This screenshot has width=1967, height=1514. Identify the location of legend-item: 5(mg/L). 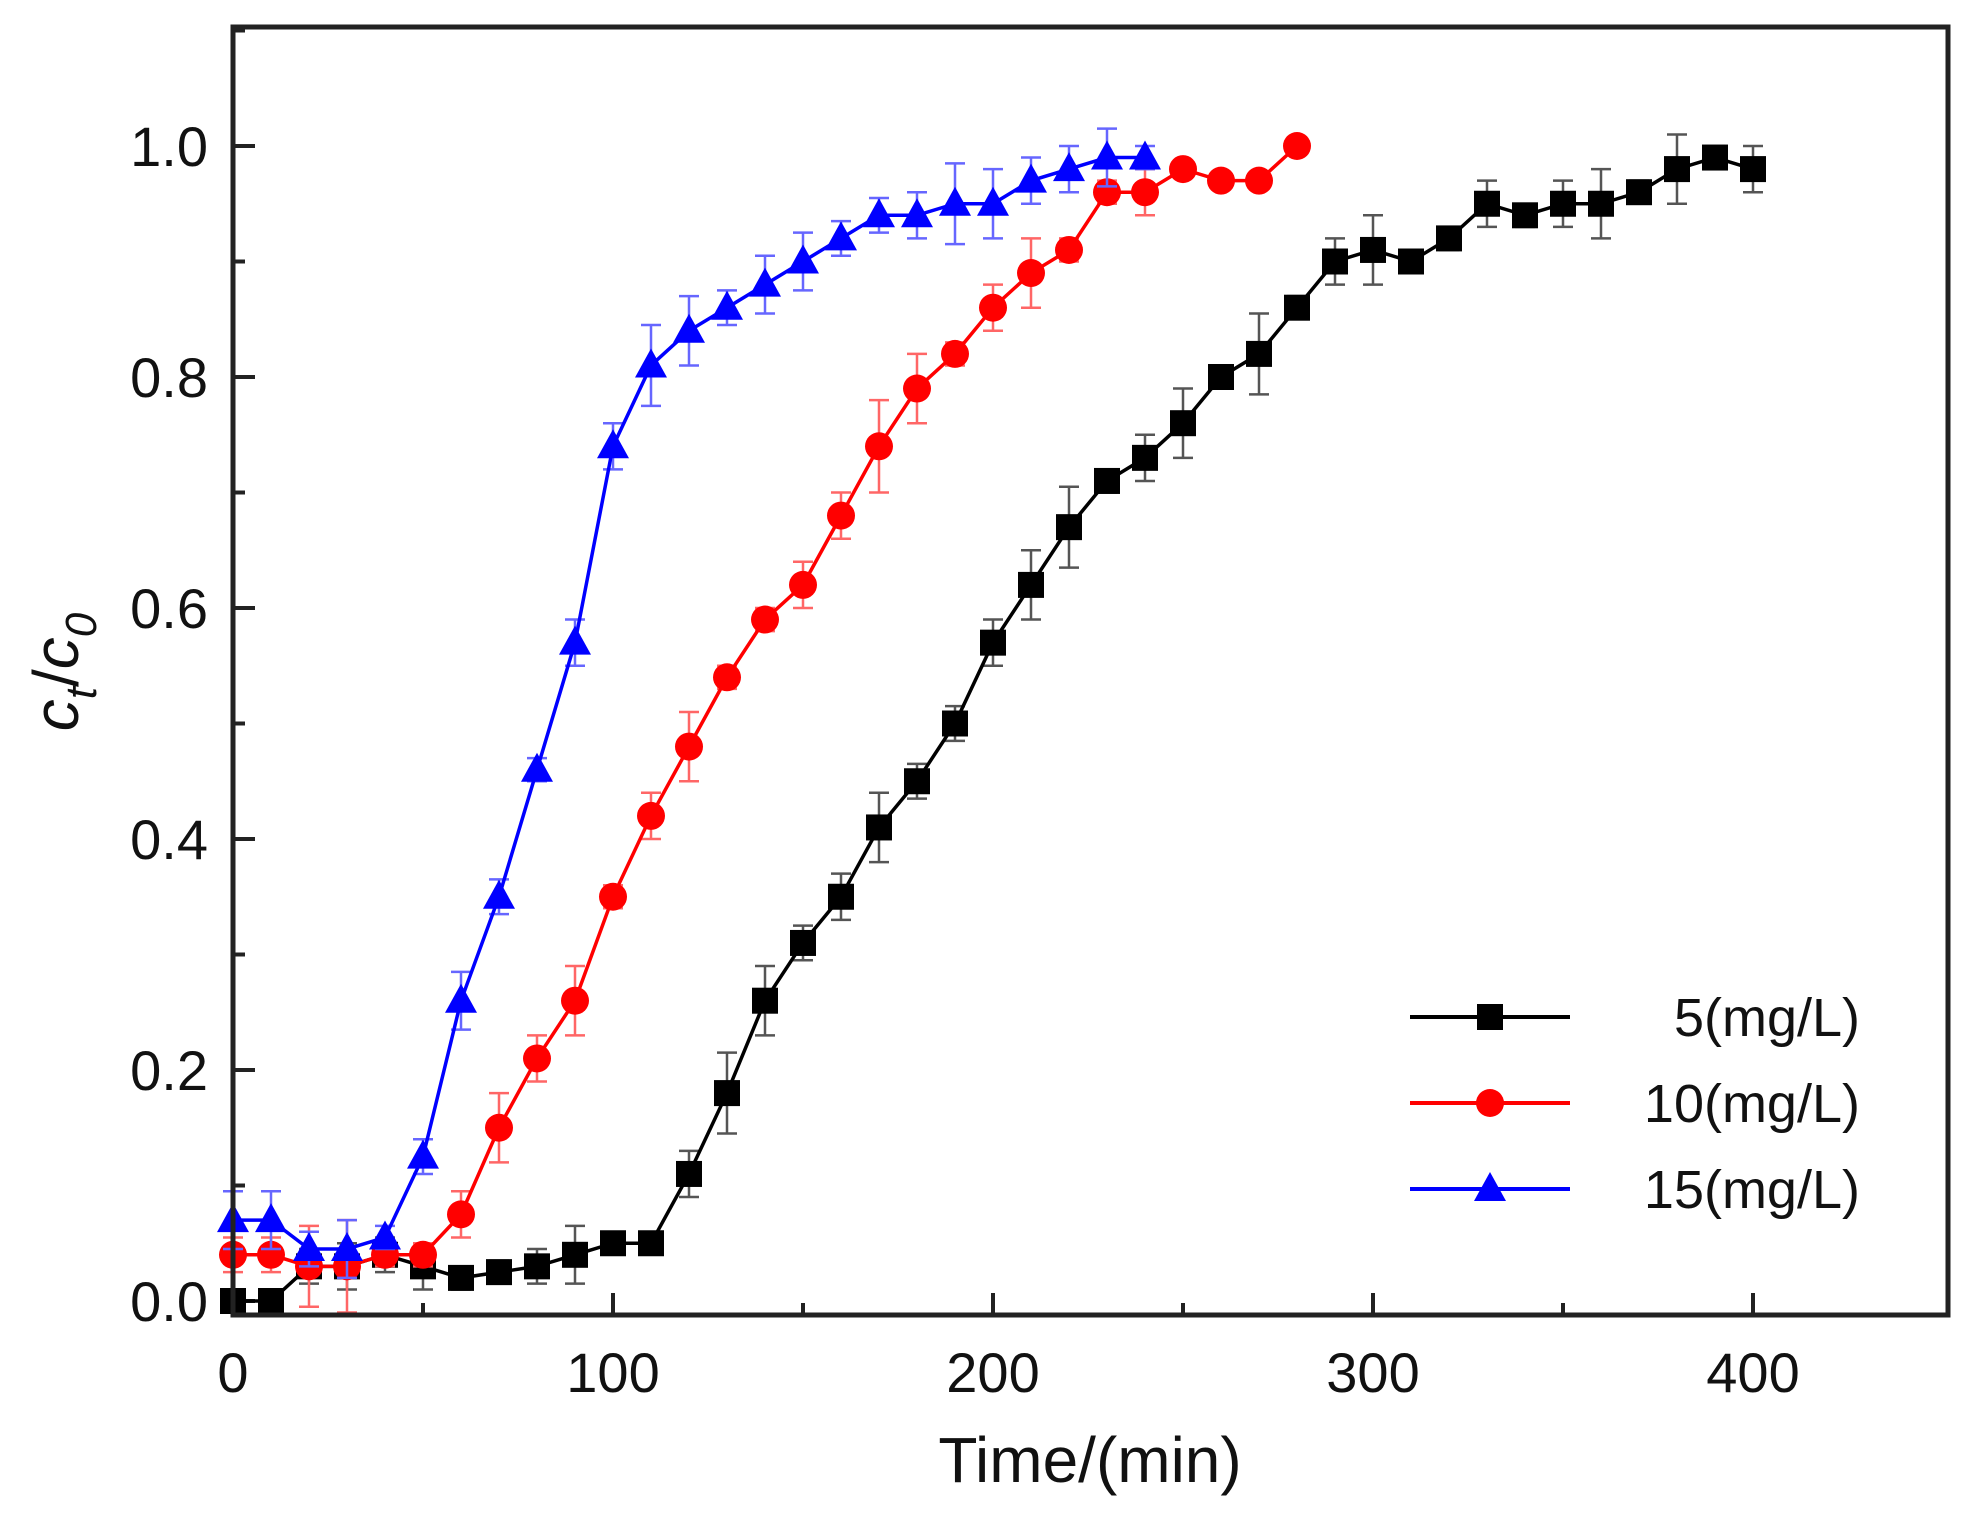
(1635, 1018).